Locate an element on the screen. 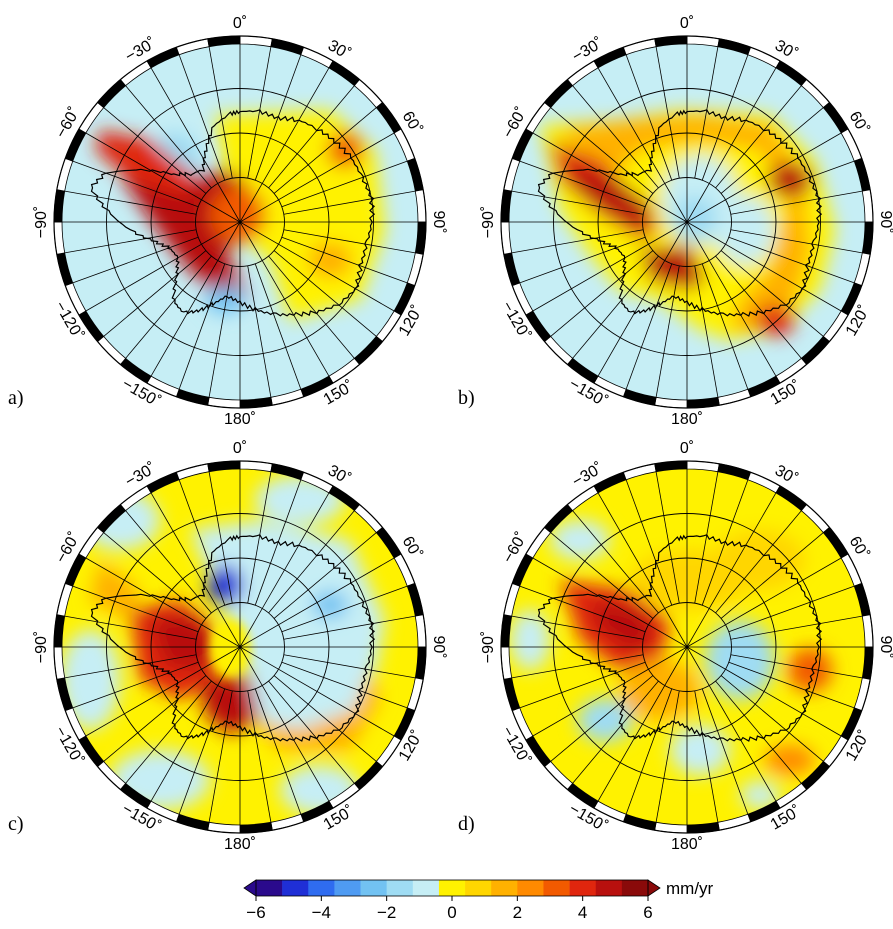  colorbar-tick-label: 2 is located at coordinates (517, 912).